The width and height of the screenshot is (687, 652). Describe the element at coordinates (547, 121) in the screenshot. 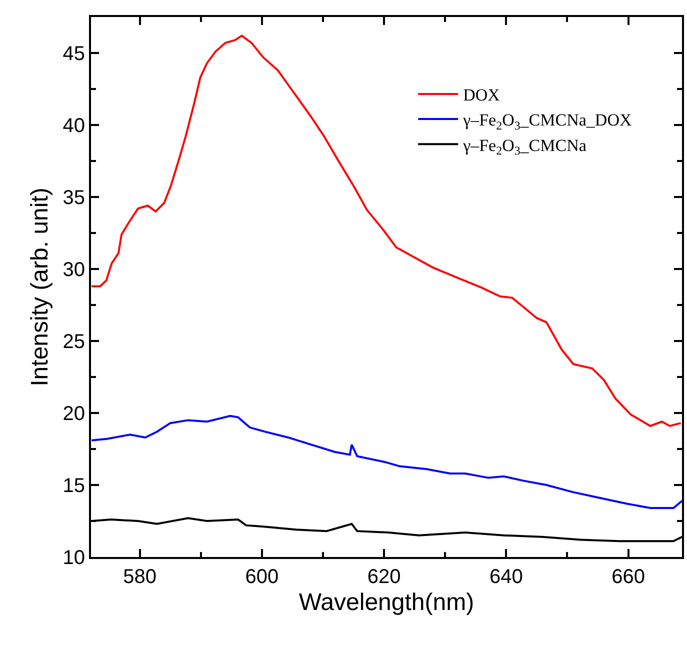

I see `legend-label: γ–Fe$_{2}$O$_{3}$_CMCNa_DOX` at that location.